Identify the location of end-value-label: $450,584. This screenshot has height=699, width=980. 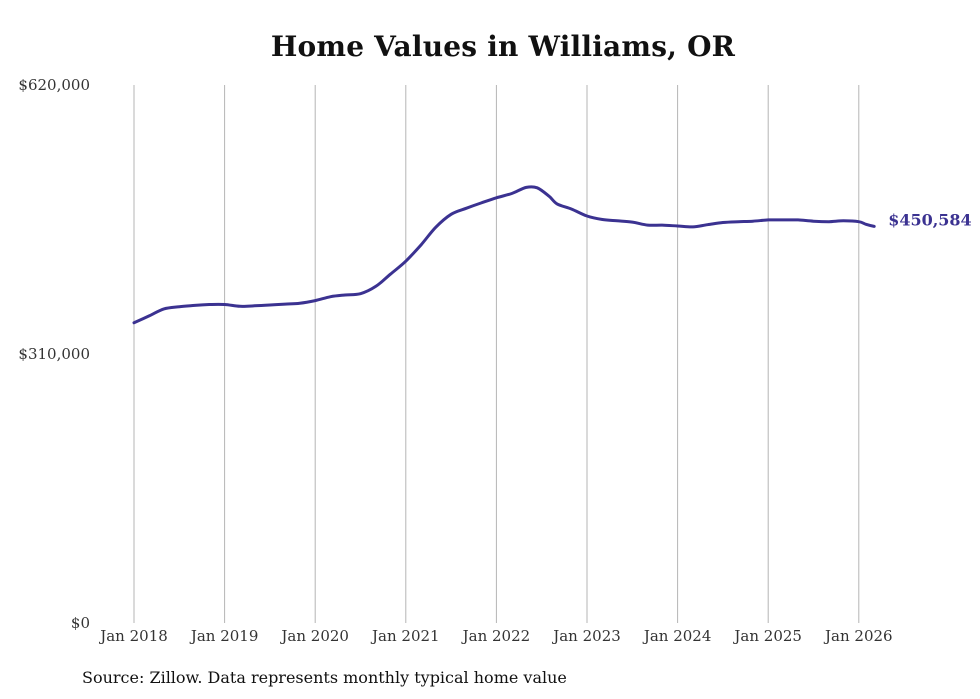
(930, 219).